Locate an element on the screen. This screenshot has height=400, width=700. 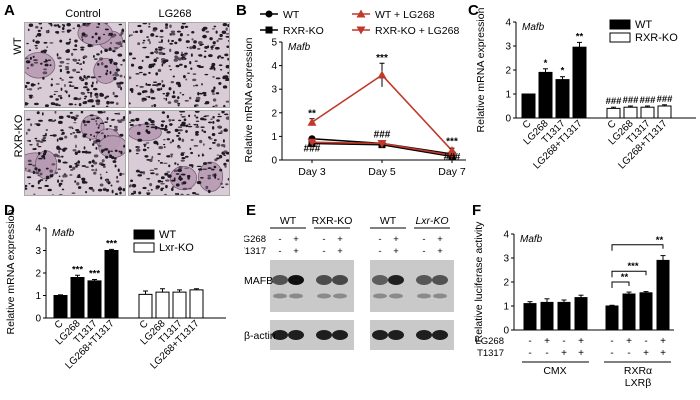
chart-b-annotation: *** is located at coordinates (382, 58).